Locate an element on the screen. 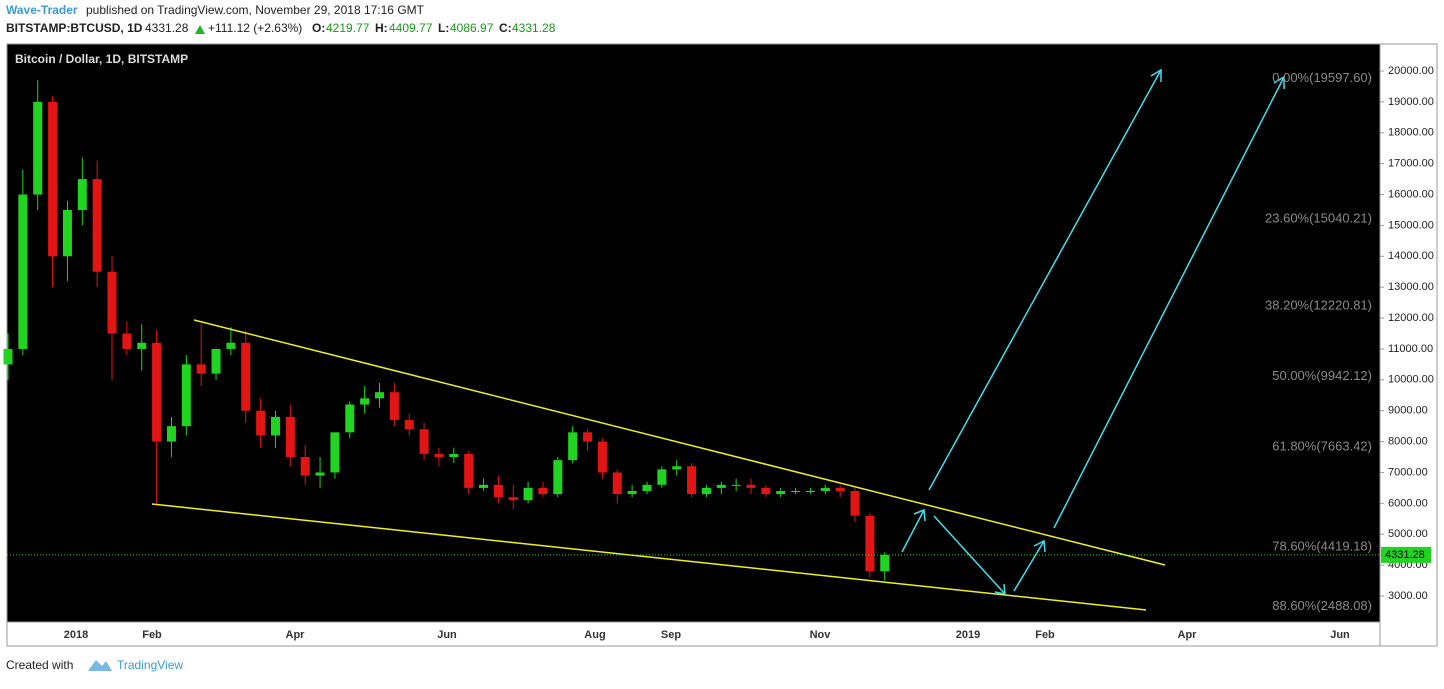 The image size is (1444, 689). fib-label: 78.60%(4419.18) is located at coordinates (1322, 546).